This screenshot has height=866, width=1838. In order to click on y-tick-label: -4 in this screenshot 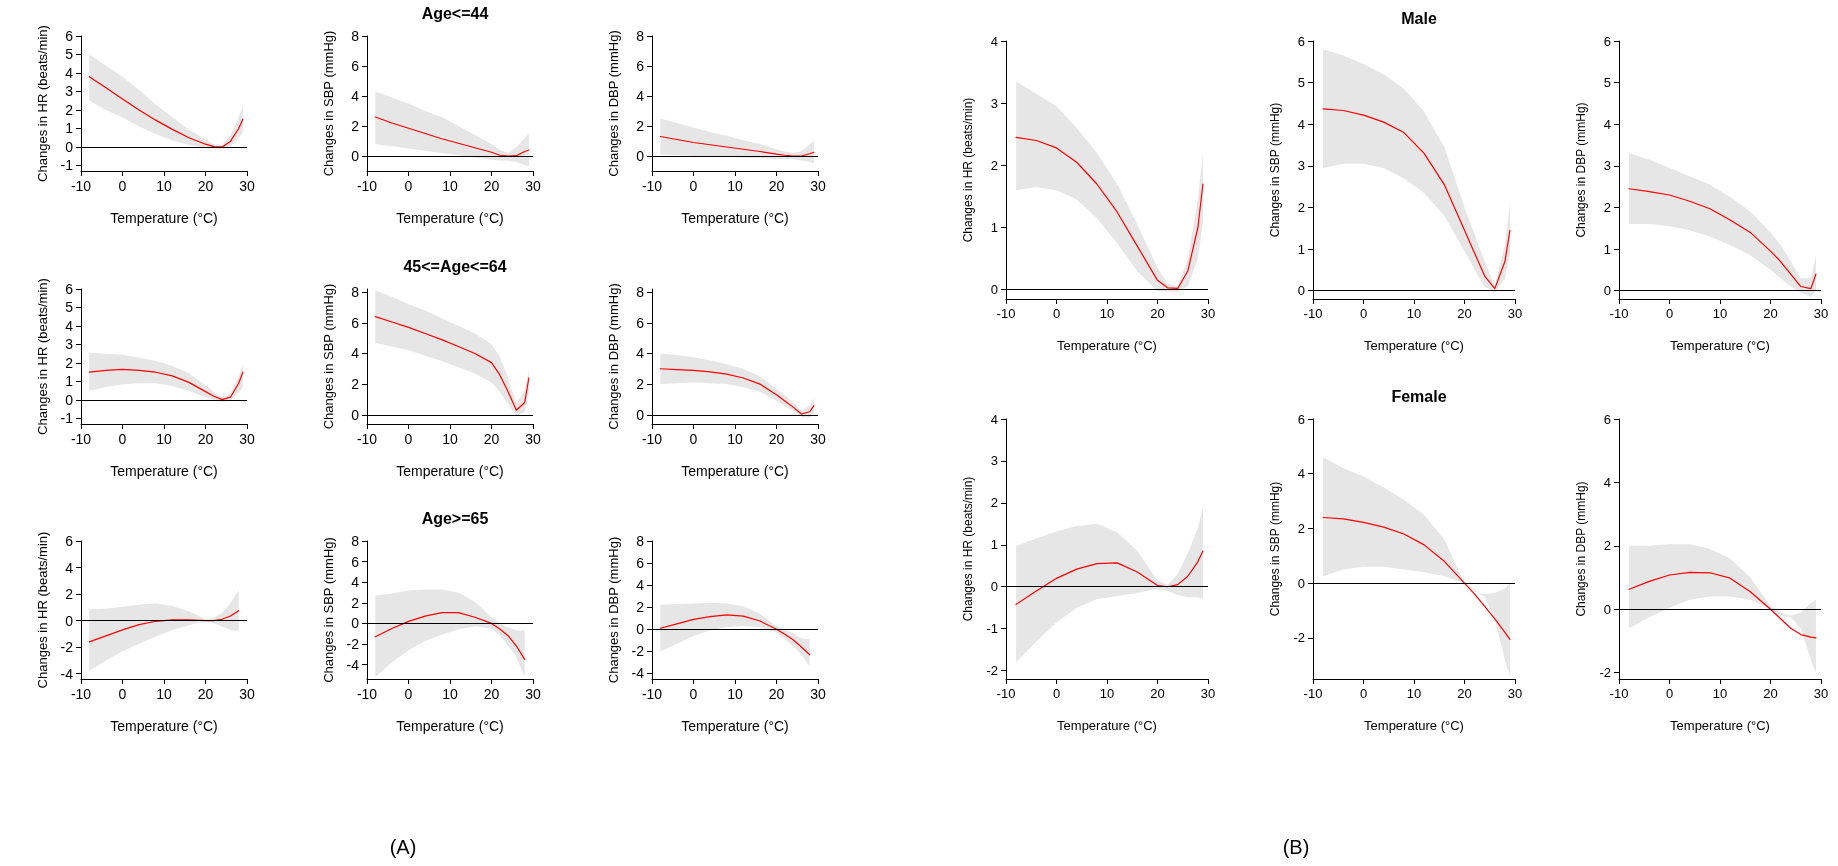, I will do `click(638, 673)`.